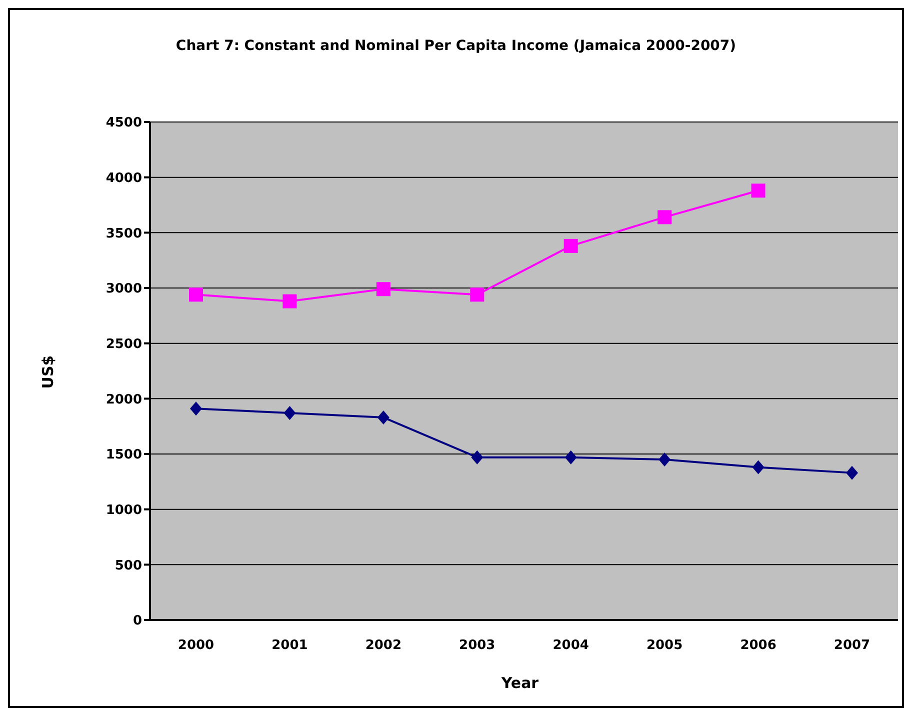 The width and height of the screenshot is (910, 720). What do you see at coordinates (48, 372) in the screenshot?
I see `y-axis-title: US$` at bounding box center [48, 372].